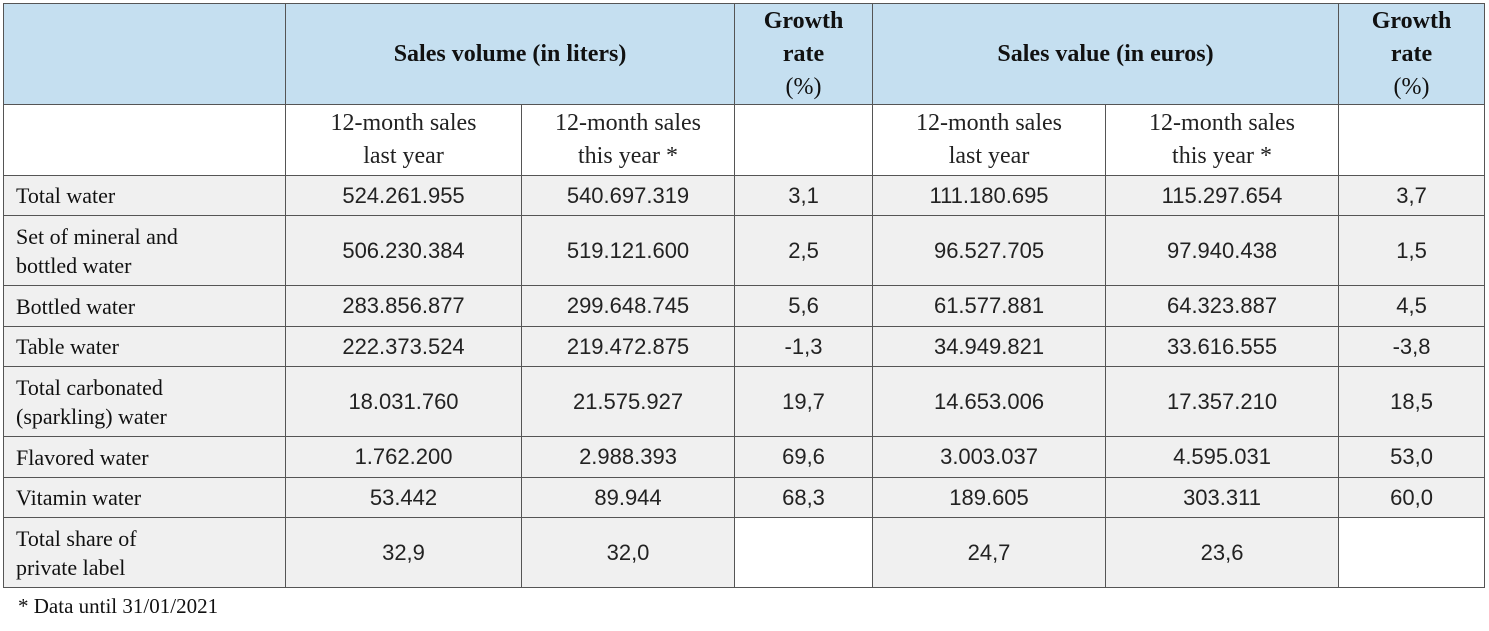  What do you see at coordinates (804, 401) in the screenshot?
I see `cell-vol-growth: 19,7` at bounding box center [804, 401].